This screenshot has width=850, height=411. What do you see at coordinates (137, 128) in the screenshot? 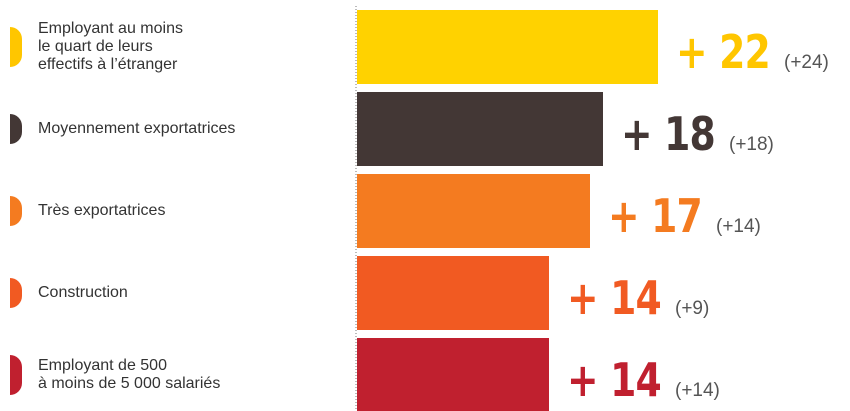
I see `category-label: Moyennement exportatrices` at bounding box center [137, 128].